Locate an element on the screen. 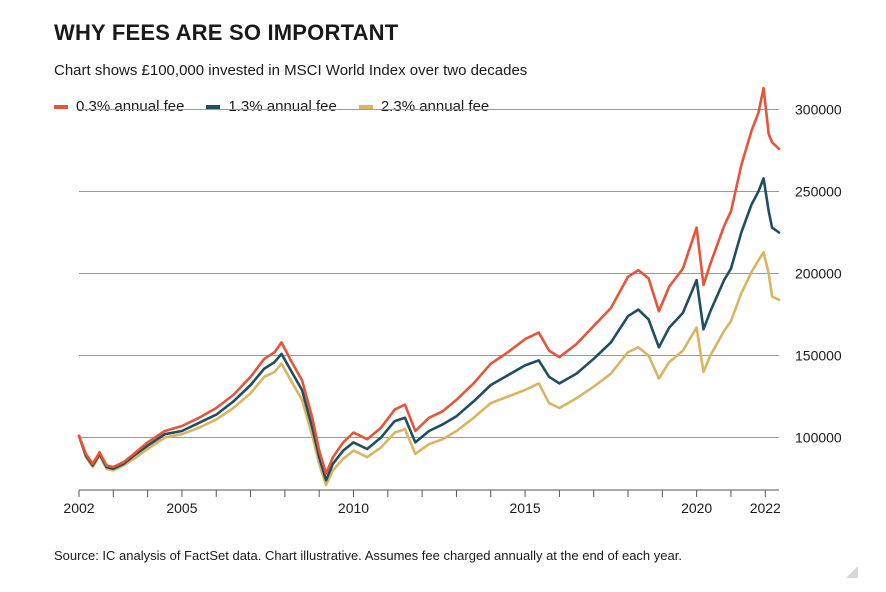 Image resolution: width=886 pixels, height=592 pixels. y-axis-labels: 100000 150000 200000 250000 300000 is located at coordinates (818, 274).